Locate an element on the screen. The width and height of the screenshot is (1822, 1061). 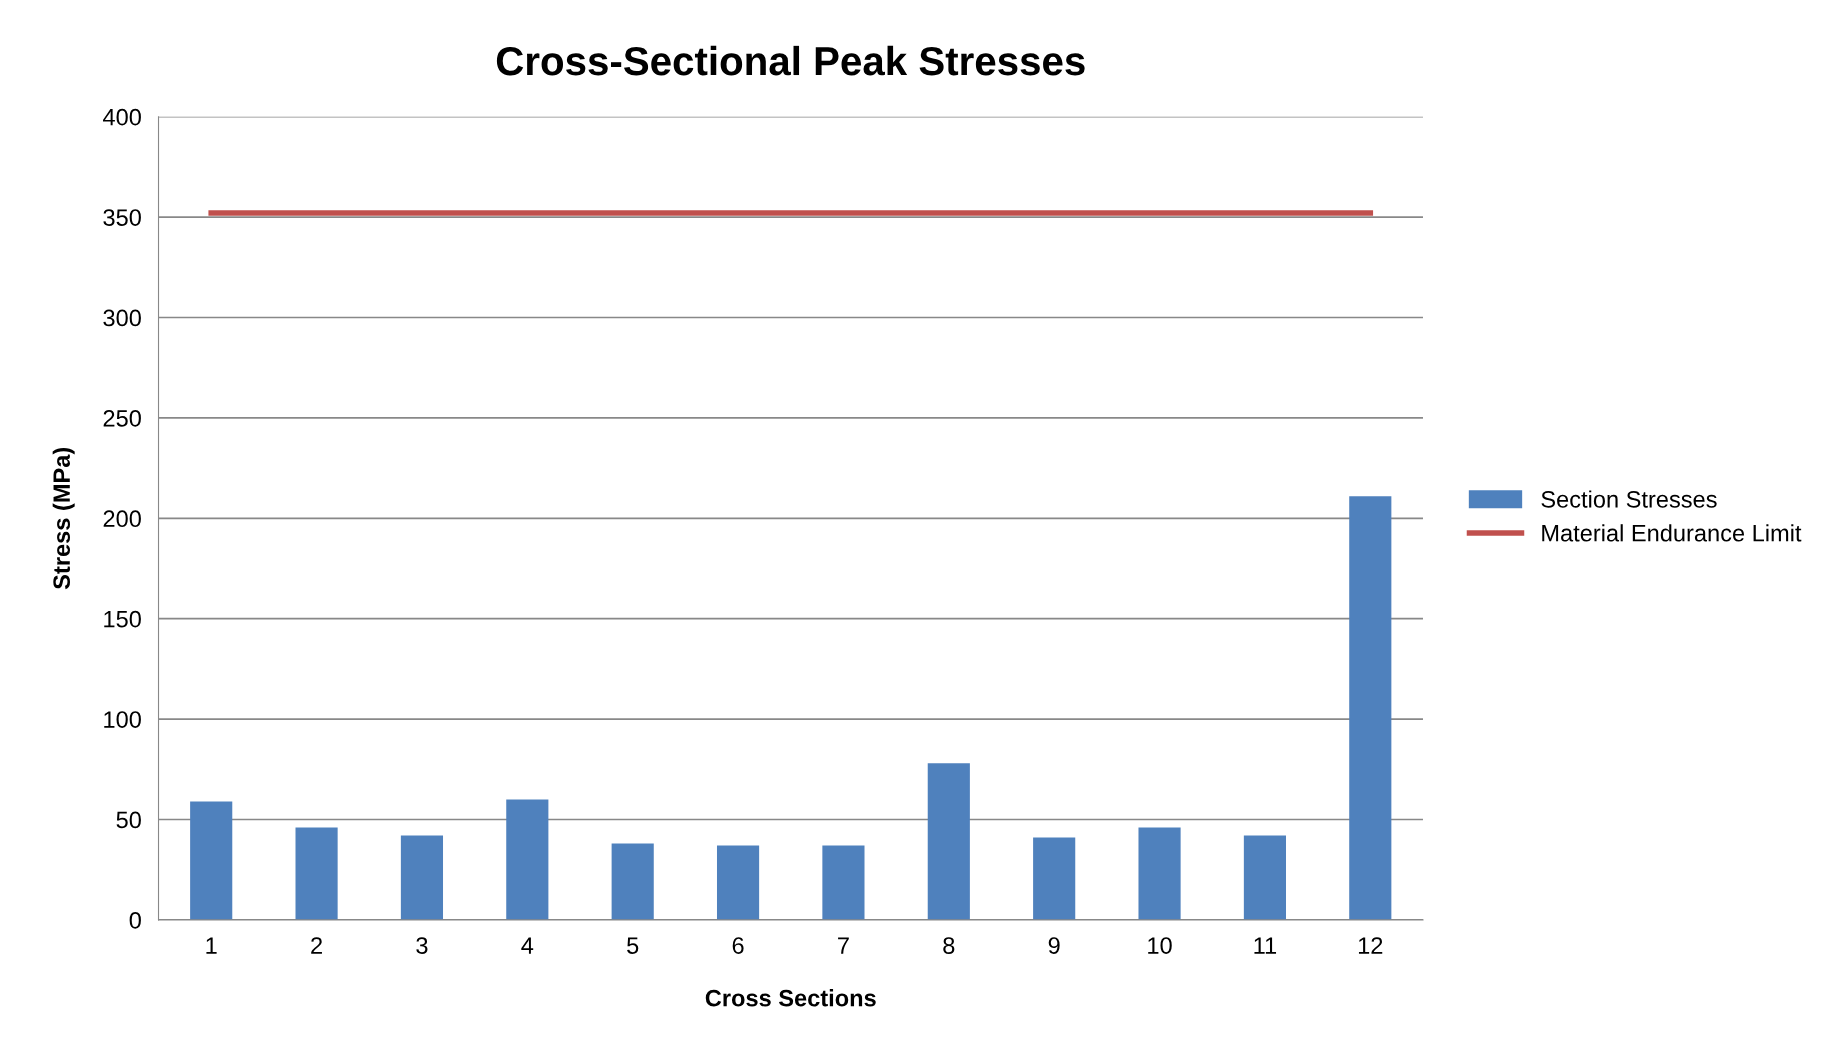
y-tick-label: 100 is located at coordinates (122, 719).